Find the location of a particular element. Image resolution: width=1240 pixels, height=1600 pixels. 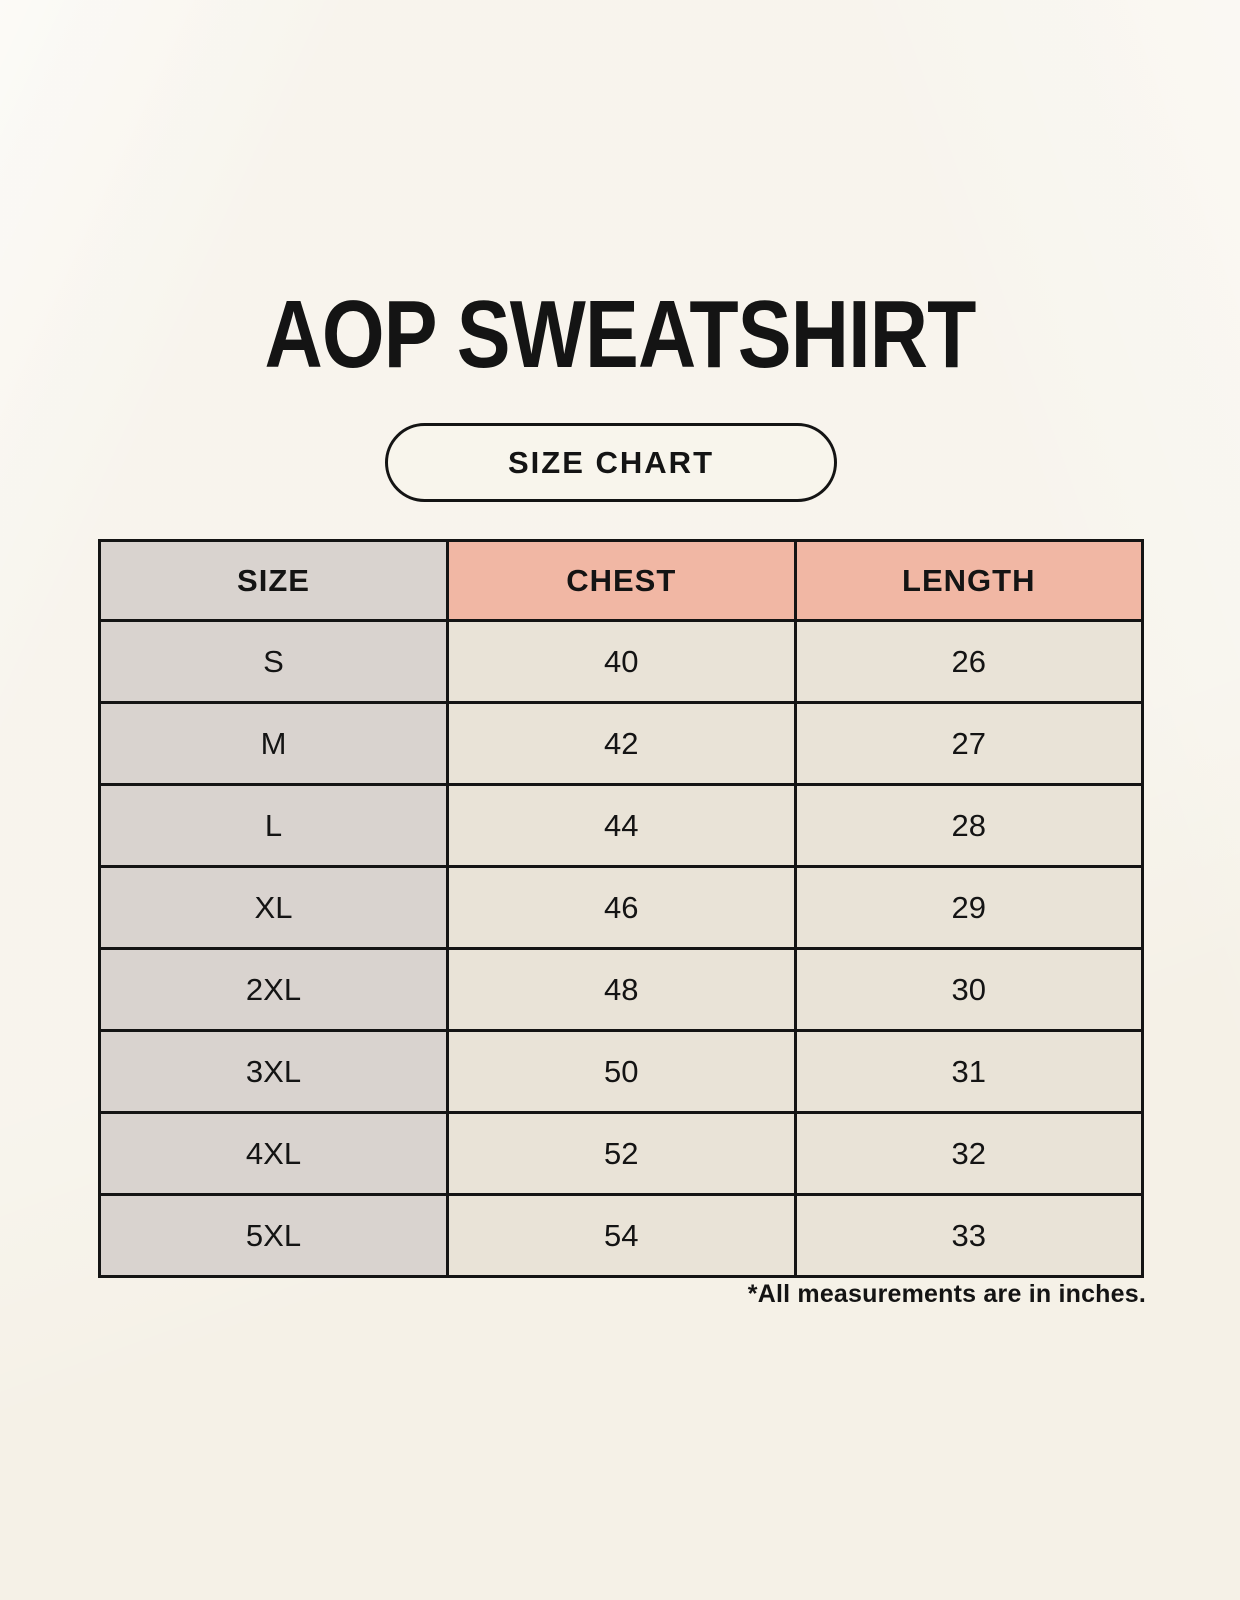

table-row: 2XL 48 30 is located at coordinates (621, 989).